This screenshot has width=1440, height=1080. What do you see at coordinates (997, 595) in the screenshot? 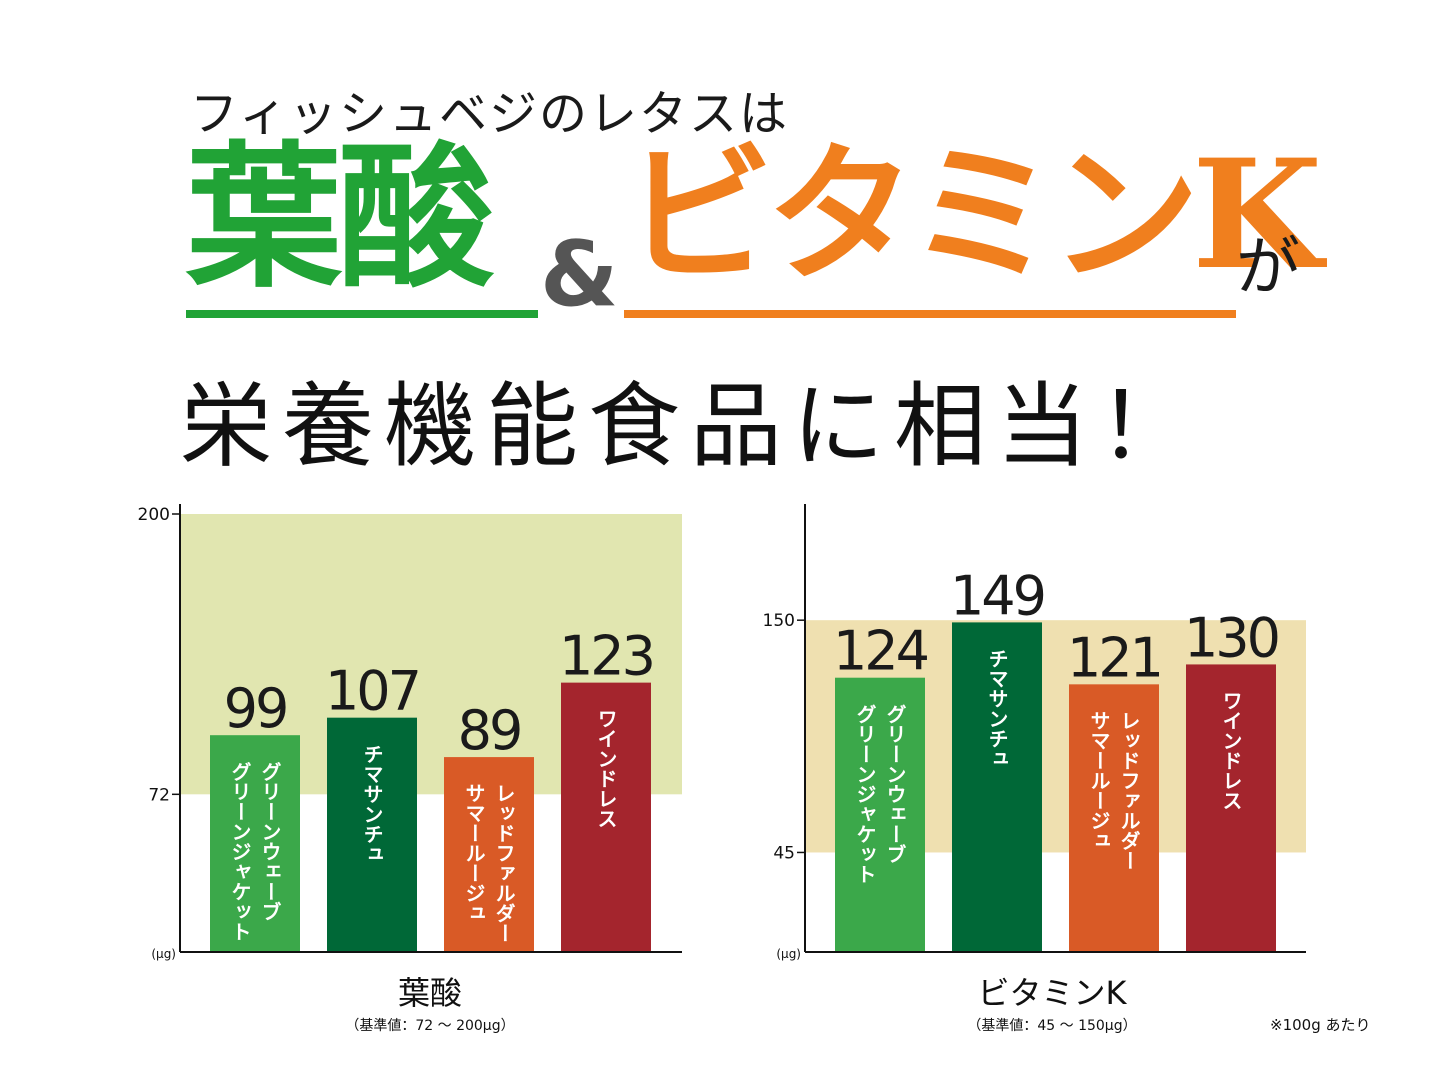
I see `bar-value-label: 149` at bounding box center [997, 595].